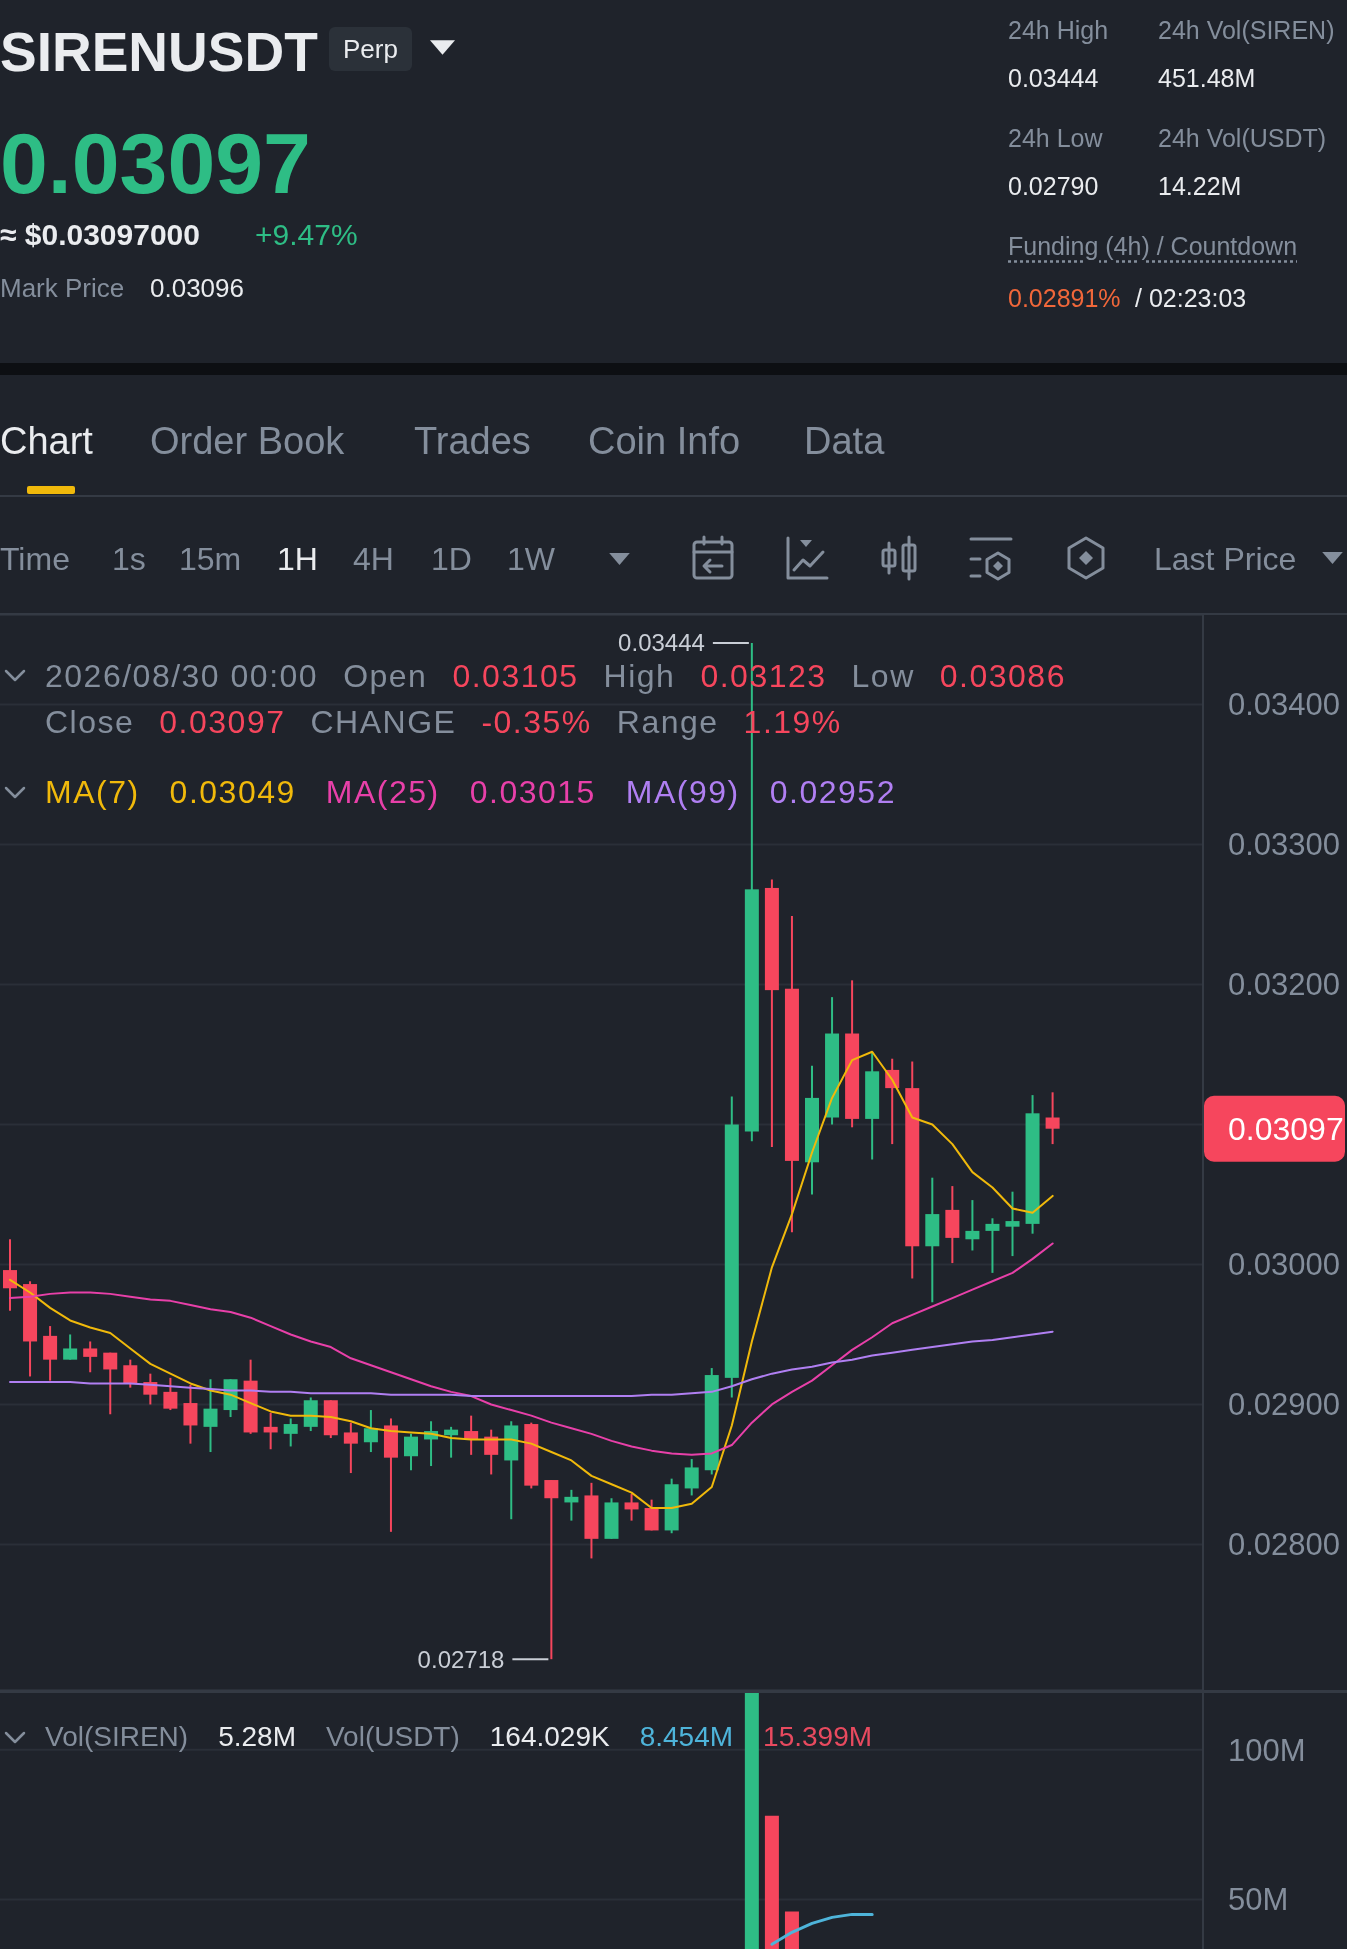 This screenshot has height=1949, width=1347. What do you see at coordinates (92, 792) in the screenshot?
I see `text: MA(7)` at bounding box center [92, 792].